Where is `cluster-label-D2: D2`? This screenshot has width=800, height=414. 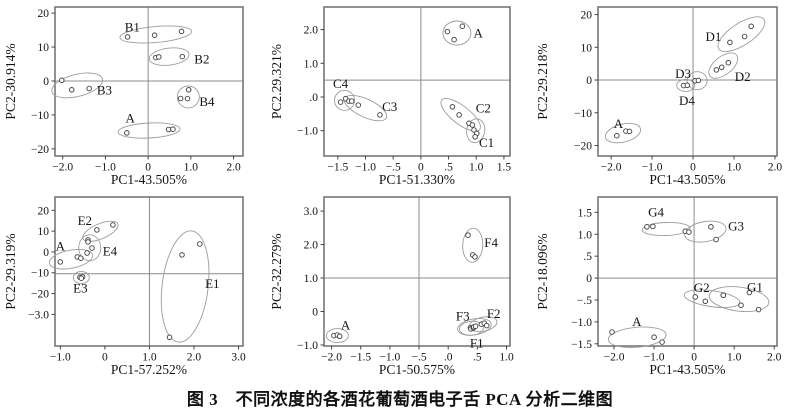 cluster-label-D2: D2 is located at coordinates (743, 76).